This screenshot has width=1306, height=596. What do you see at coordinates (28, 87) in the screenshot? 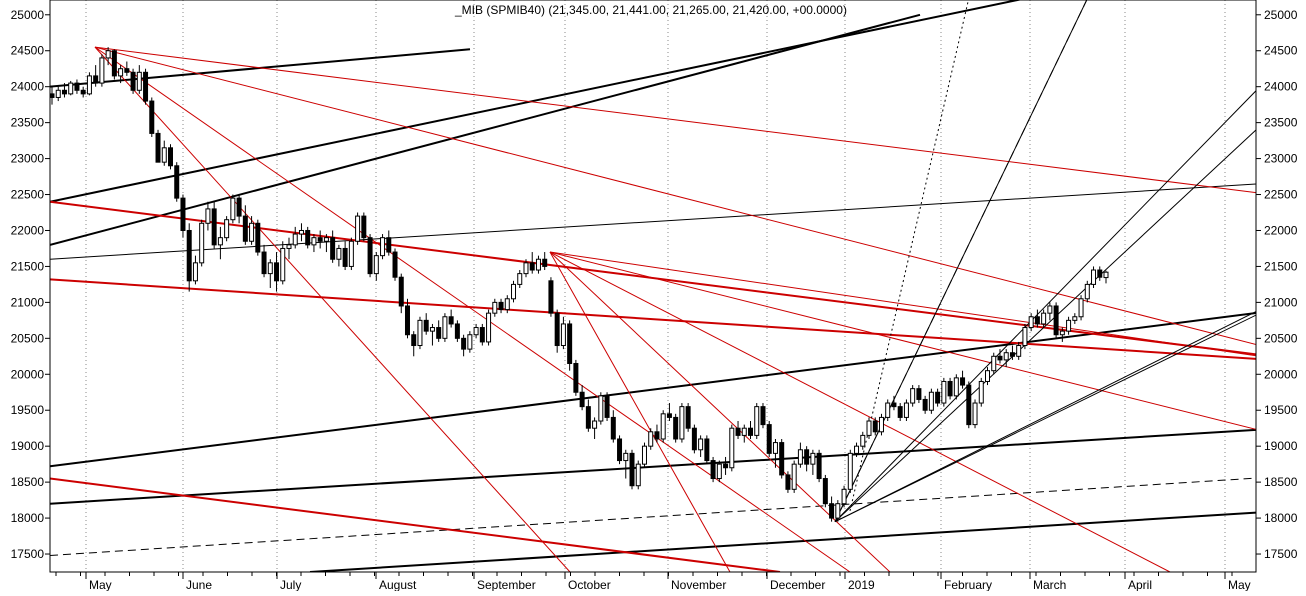
I see `y-tick-label-left: 24000` at bounding box center [28, 87].